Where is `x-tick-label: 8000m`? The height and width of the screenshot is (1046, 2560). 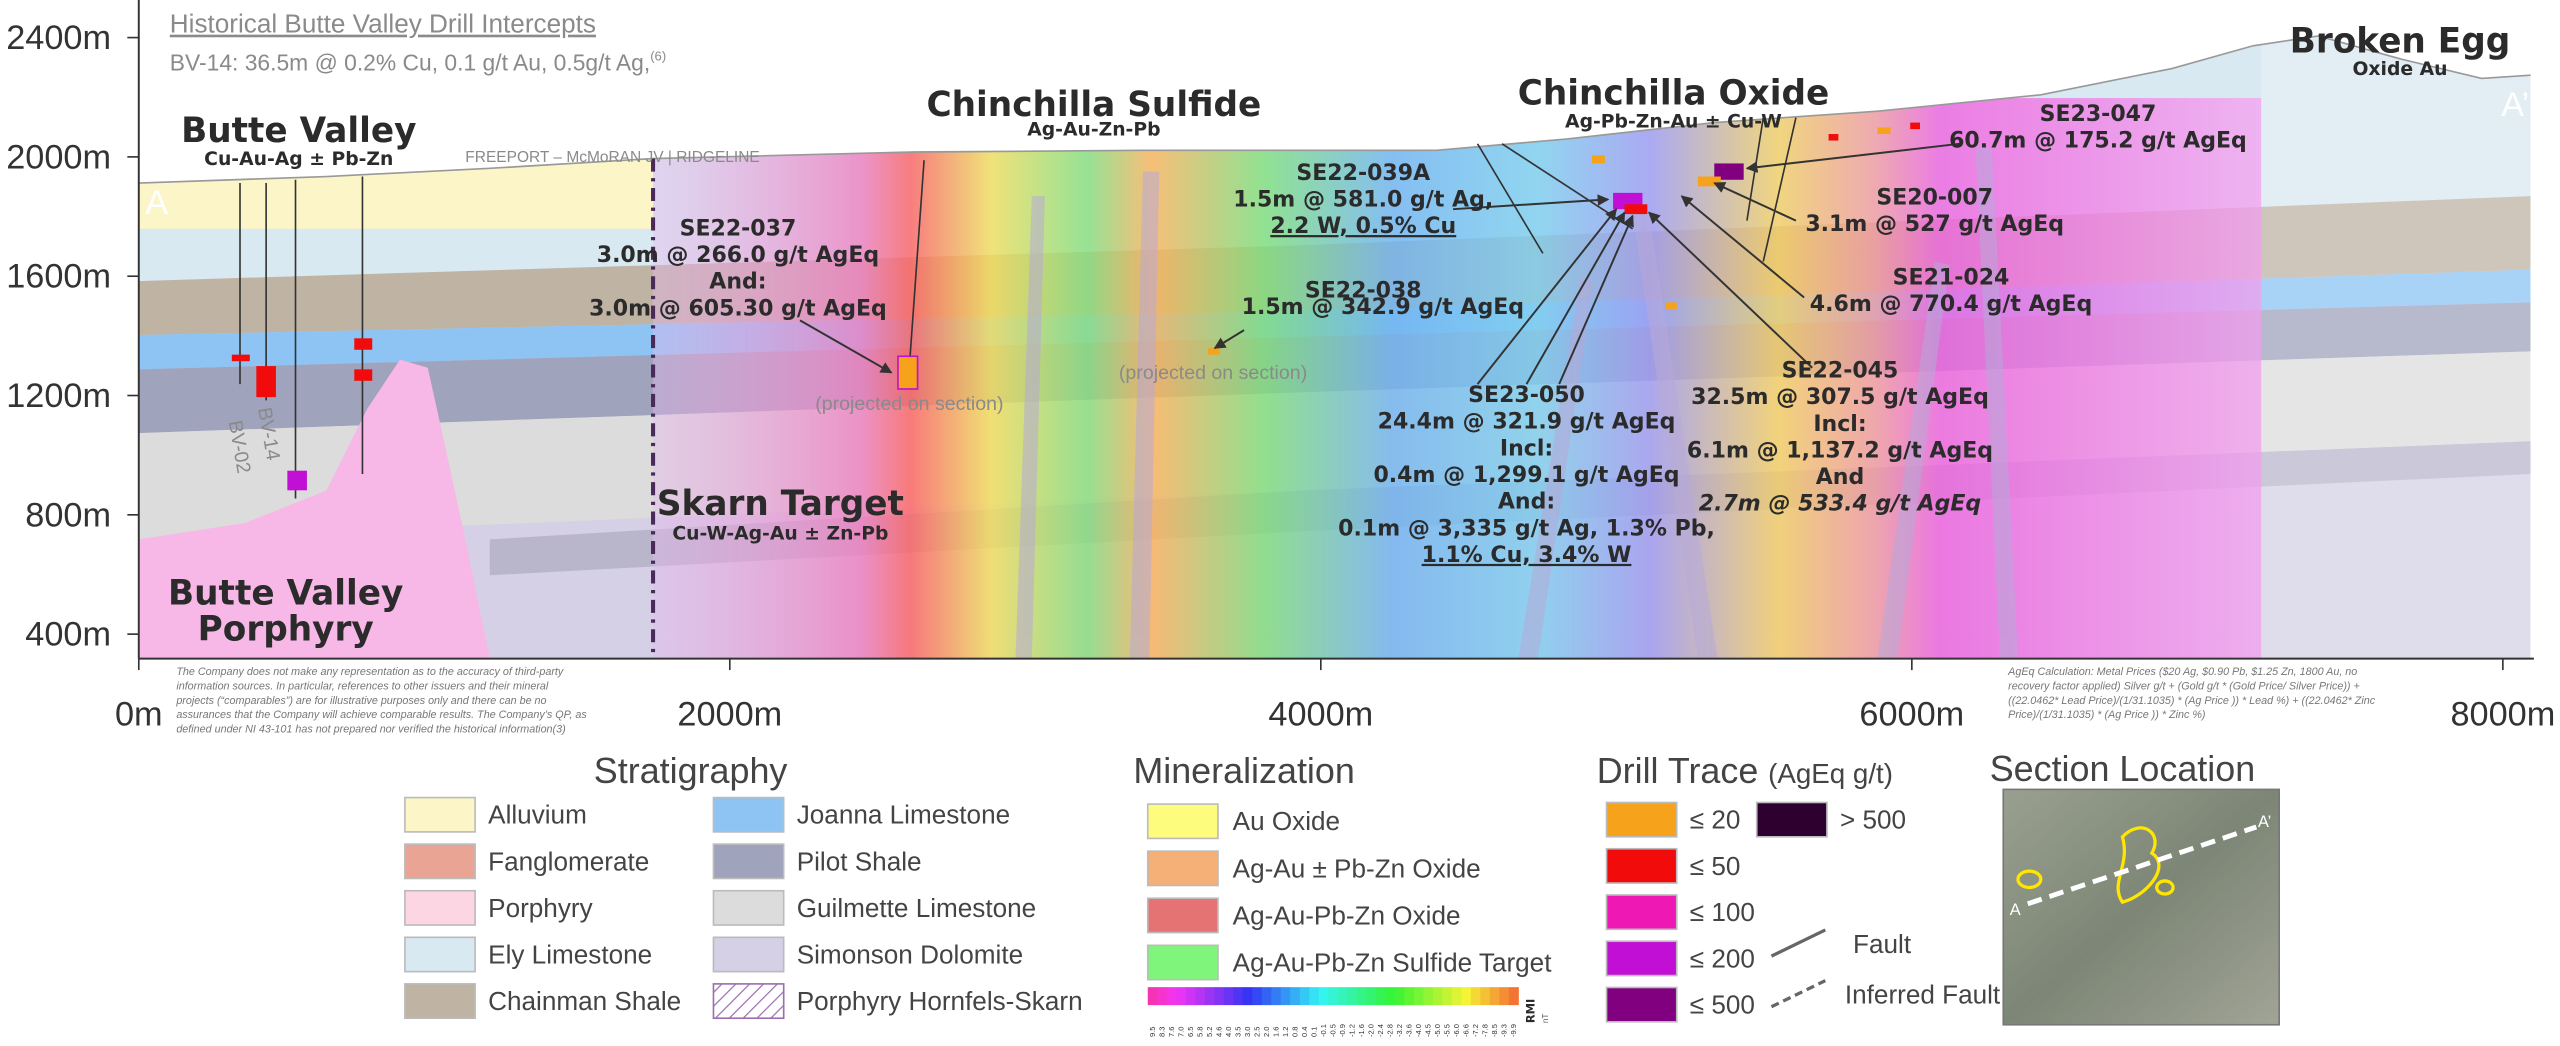 x-tick-label: 8000m is located at coordinates (2502, 715).